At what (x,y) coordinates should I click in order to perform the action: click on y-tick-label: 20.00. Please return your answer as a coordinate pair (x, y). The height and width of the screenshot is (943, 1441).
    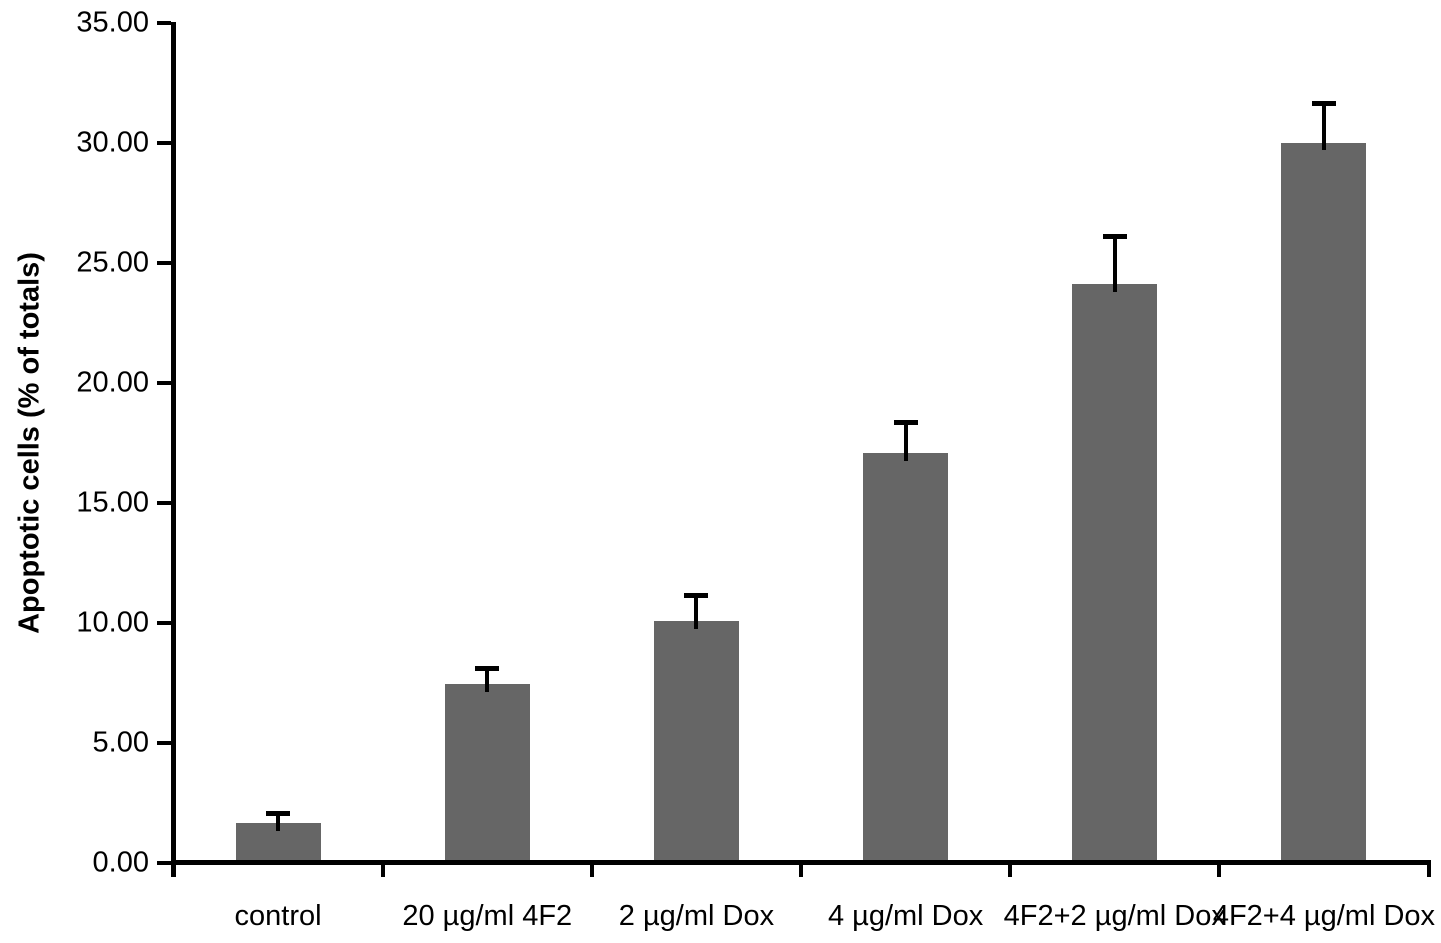
    Looking at the image, I should click on (112, 382).